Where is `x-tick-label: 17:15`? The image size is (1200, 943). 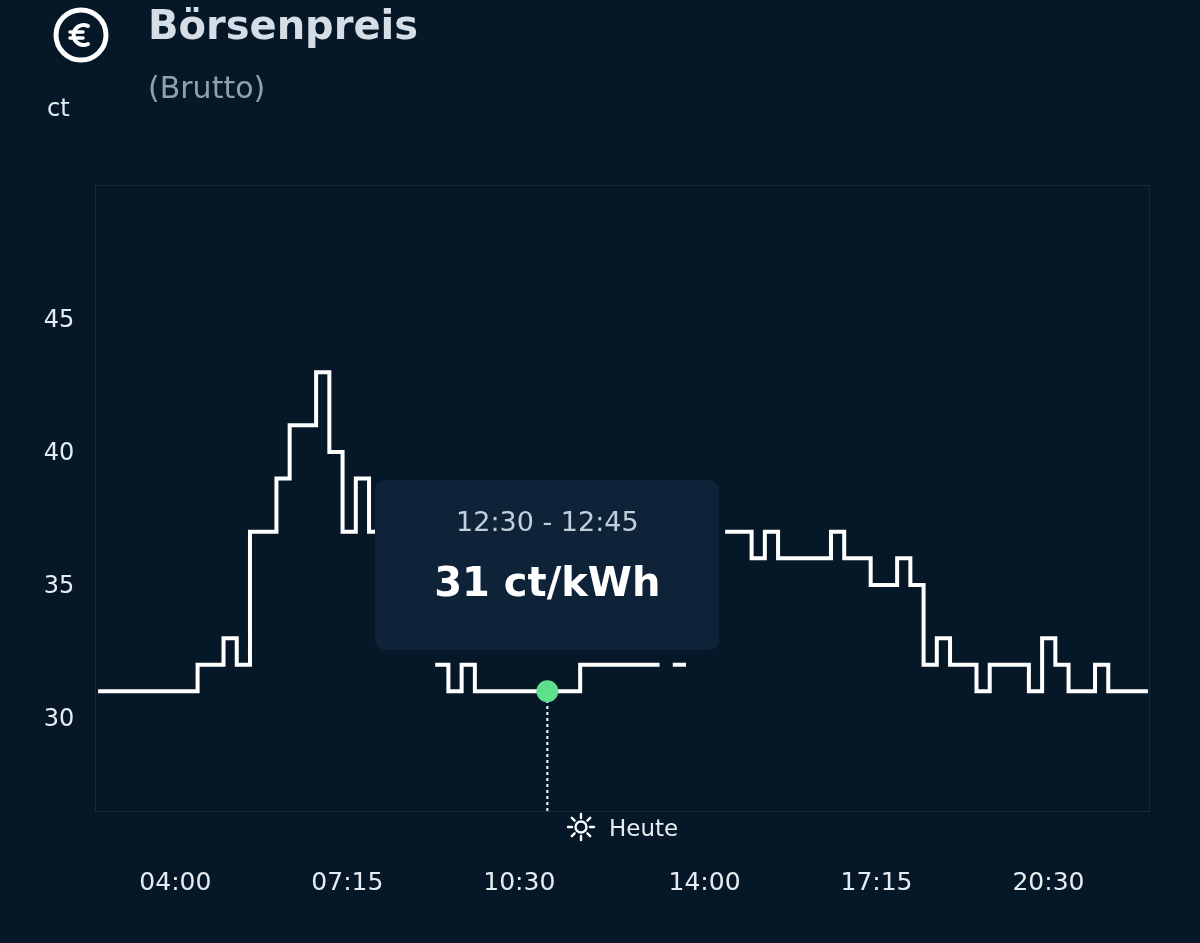 x-tick-label: 17:15 is located at coordinates (876, 881).